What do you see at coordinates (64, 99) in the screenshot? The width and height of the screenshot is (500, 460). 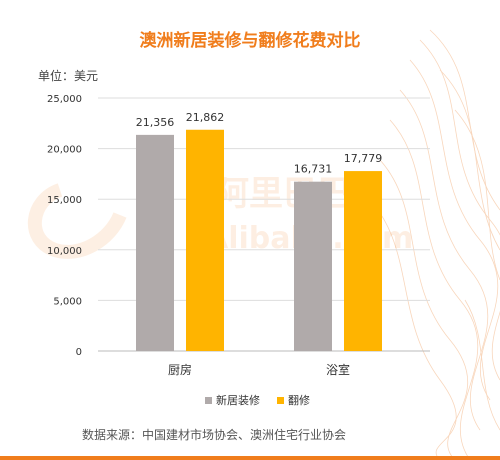 I see `y-tick-label: 25,000` at bounding box center [64, 99].